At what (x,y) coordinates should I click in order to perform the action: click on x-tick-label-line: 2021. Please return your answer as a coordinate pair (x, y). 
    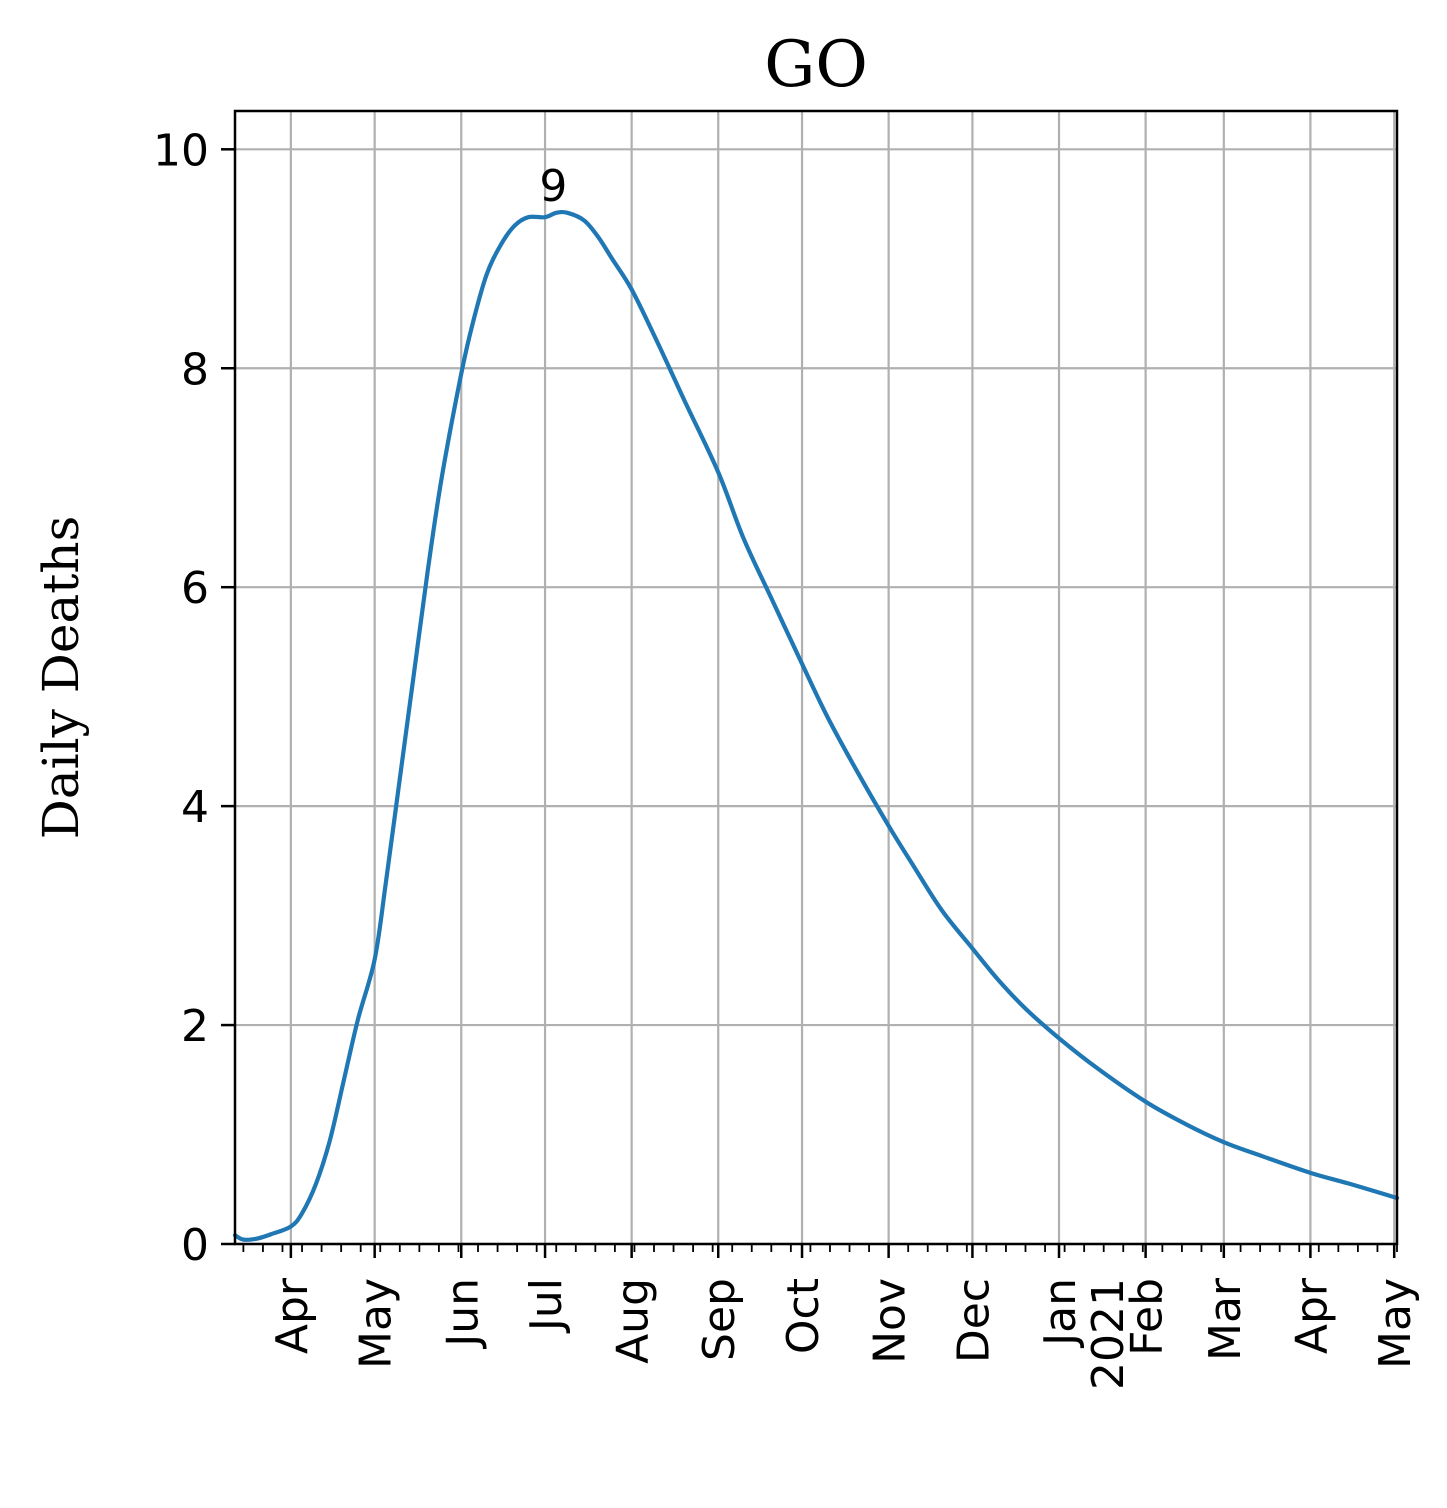
    Looking at the image, I should click on (1108, 1334).